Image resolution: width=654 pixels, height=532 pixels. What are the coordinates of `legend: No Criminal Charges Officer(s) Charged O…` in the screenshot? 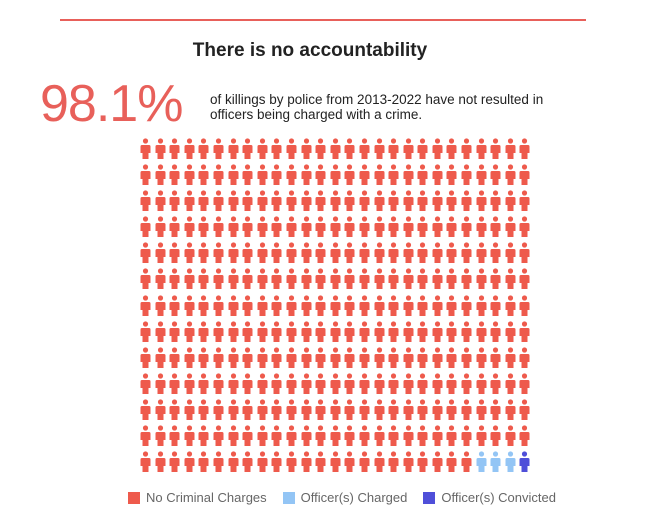 It's located at (342, 497).